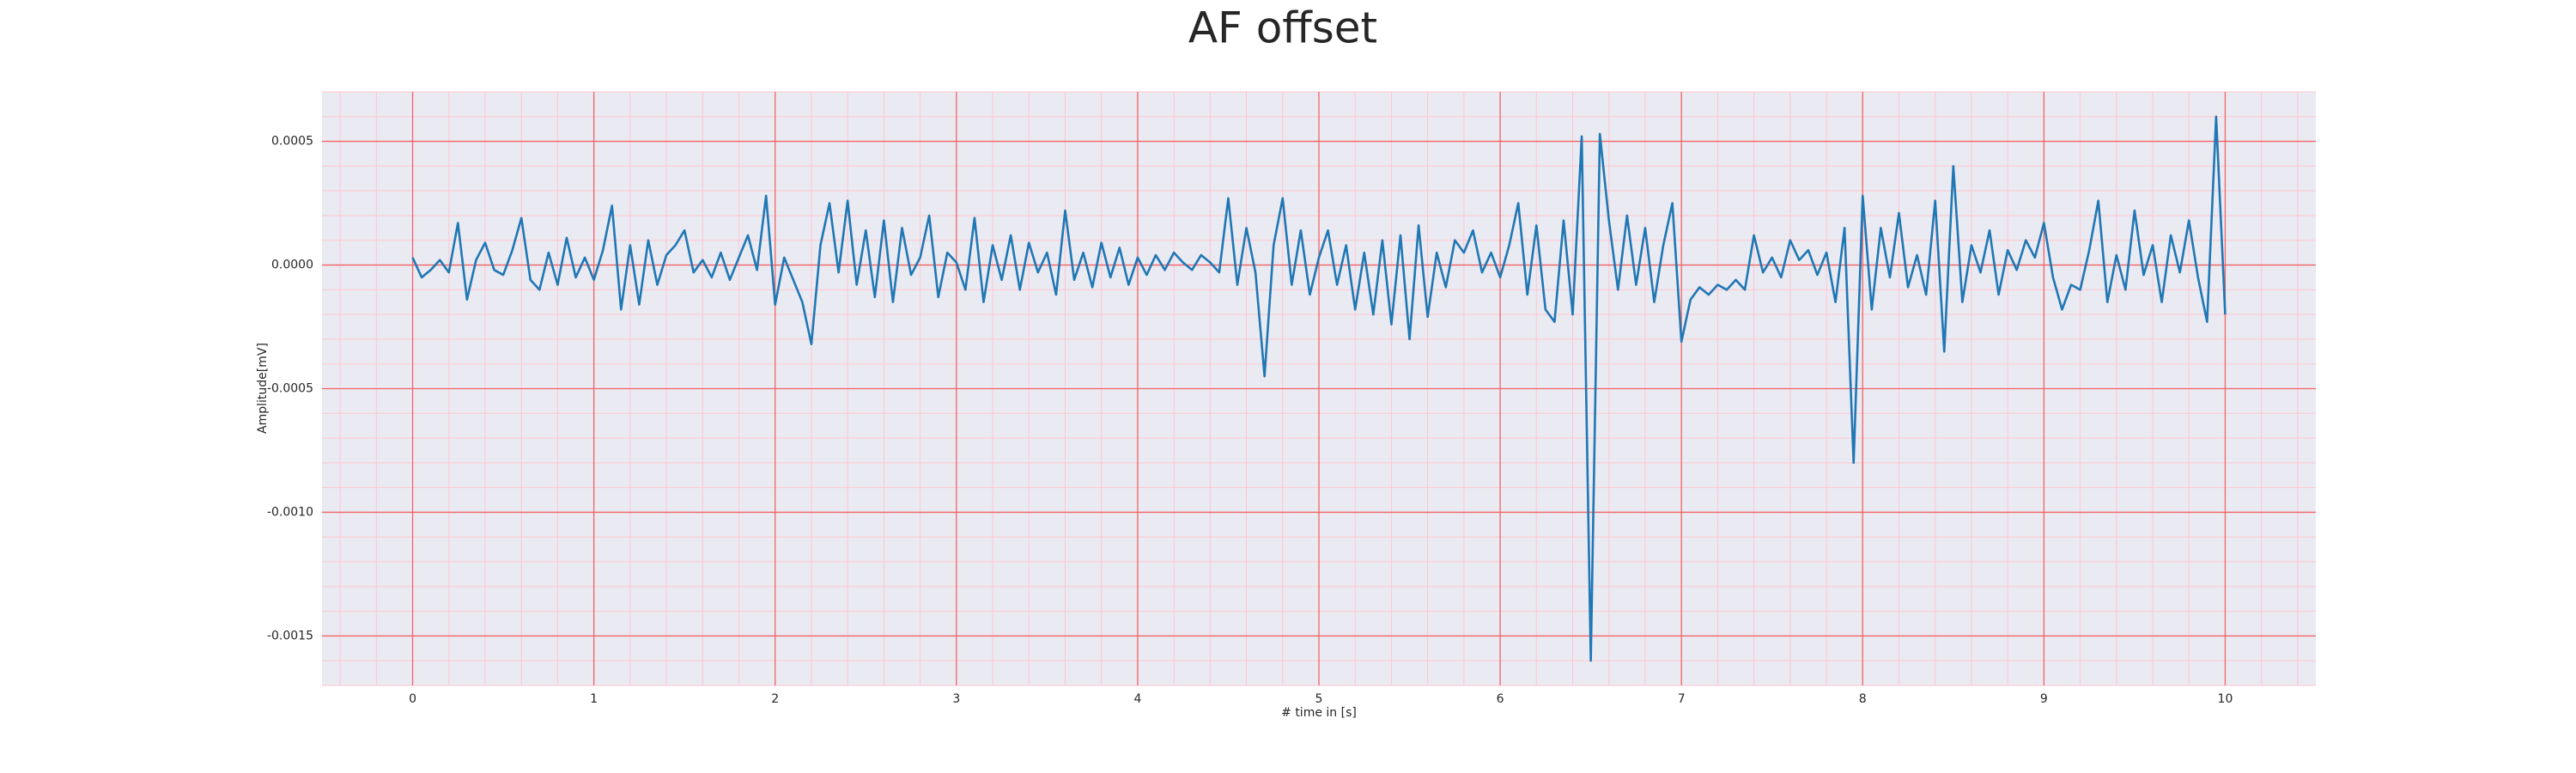 The width and height of the screenshot is (2576, 773). I want to click on y-tick-label: -0.0010, so click(290, 512).